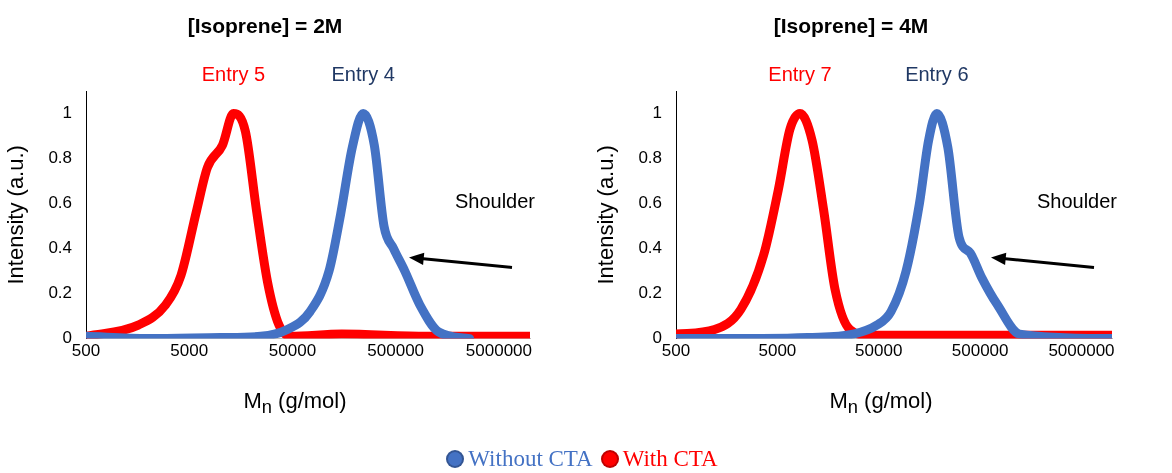 This screenshot has width=1172, height=473. Describe the element at coordinates (265, 26) in the screenshot. I see `chart-title: [Isoprene] = 2M` at that location.